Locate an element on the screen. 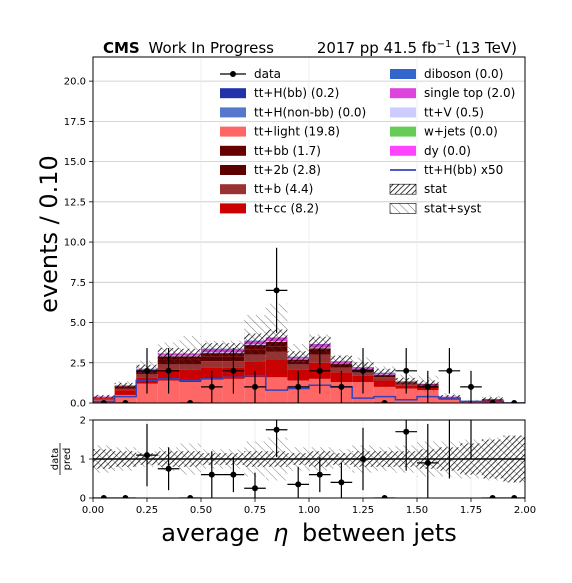 The height and width of the screenshot is (583, 572). ratio-y-tick-label: 1 is located at coordinates (83, 460).